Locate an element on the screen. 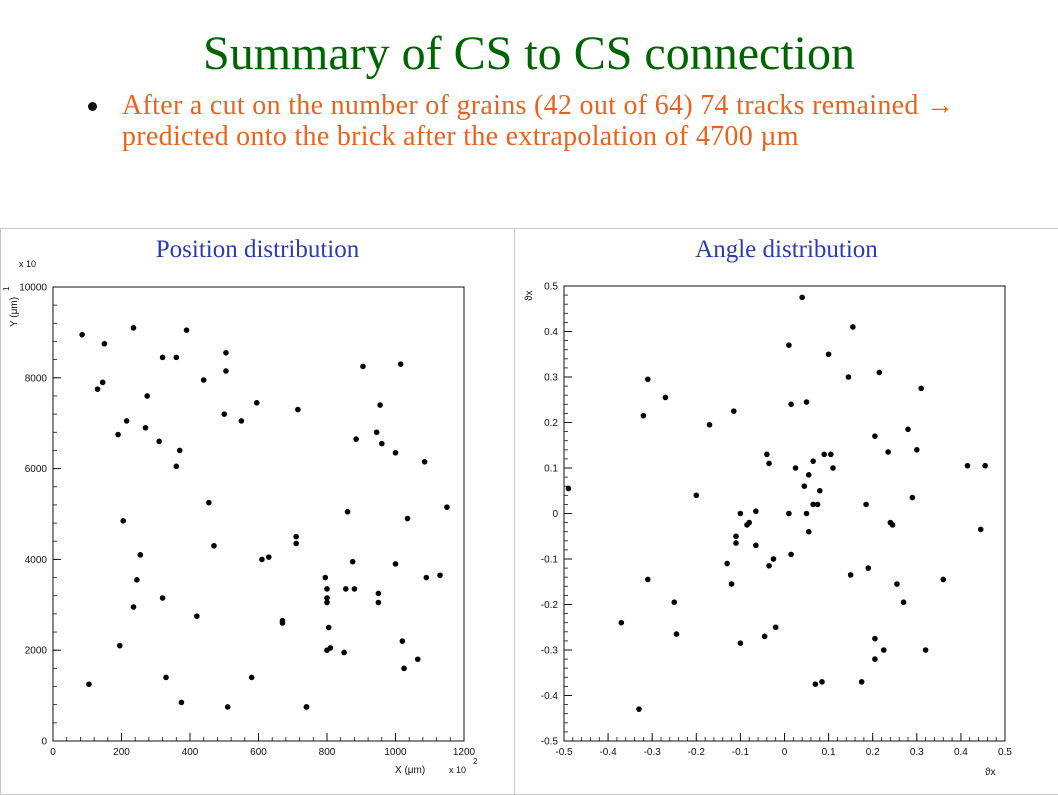 The image size is (1058, 795). angle-x-tick-label: 0.4 is located at coordinates (961, 752).